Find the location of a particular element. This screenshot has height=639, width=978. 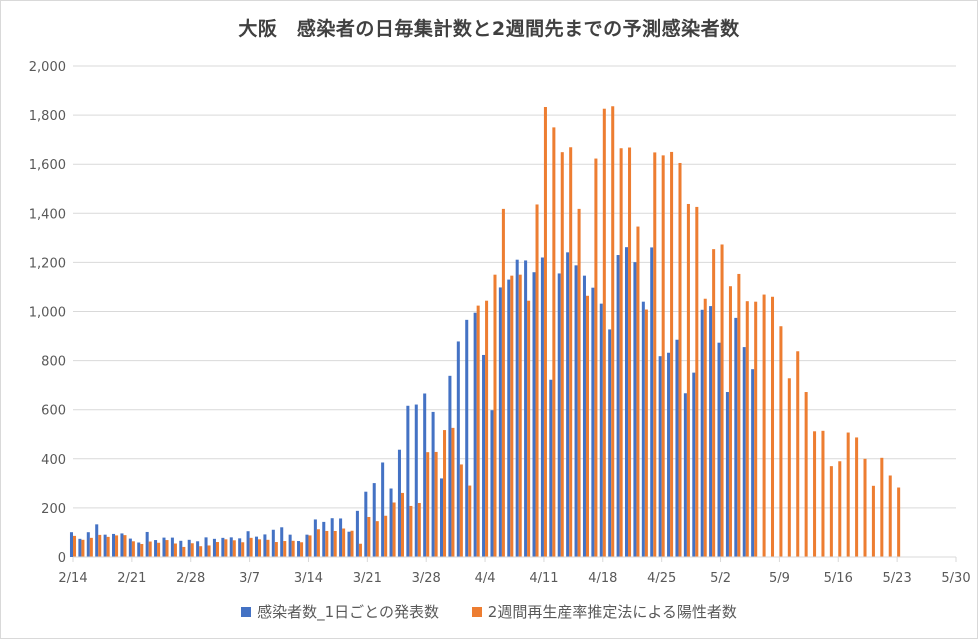

legend-label-predicted: 2週間再生産率推定法による陽性者数 is located at coordinates (612, 612).